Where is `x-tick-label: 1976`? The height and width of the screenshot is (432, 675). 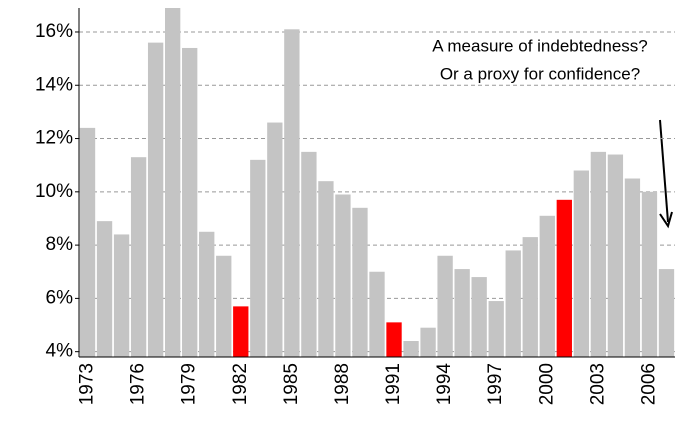
x-tick-label: 1976 is located at coordinates (138, 384).